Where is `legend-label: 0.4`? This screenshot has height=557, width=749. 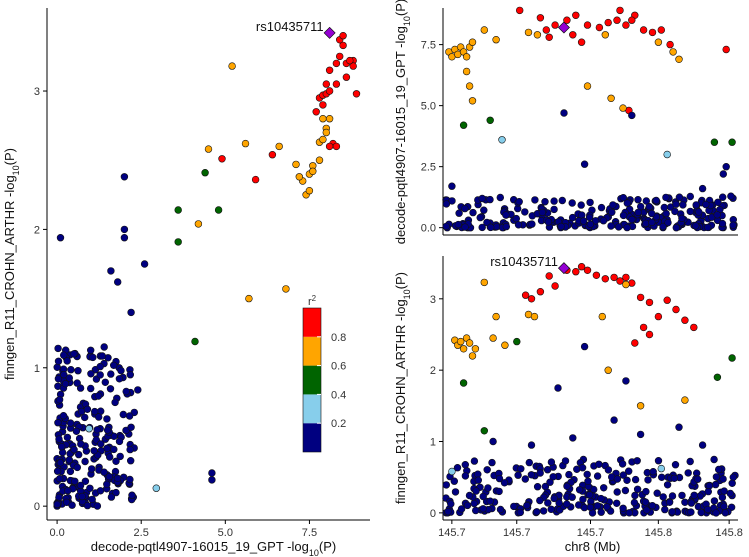
legend-label: 0.4 is located at coordinates (338, 395).